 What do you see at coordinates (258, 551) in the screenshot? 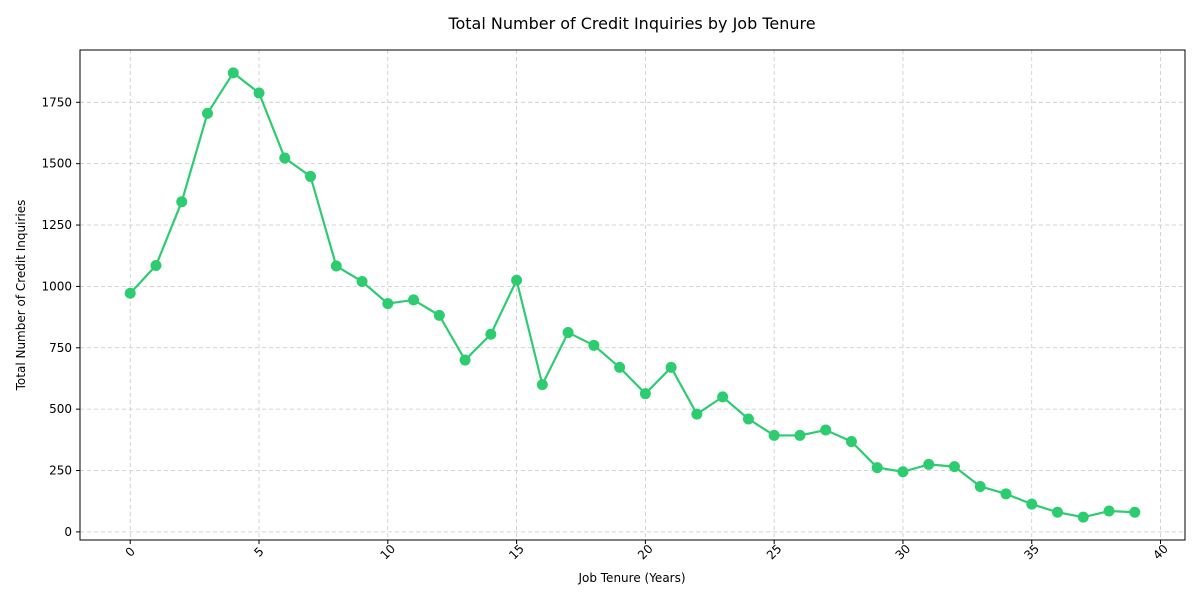
I see `x-tick-label: 5` at bounding box center [258, 551].